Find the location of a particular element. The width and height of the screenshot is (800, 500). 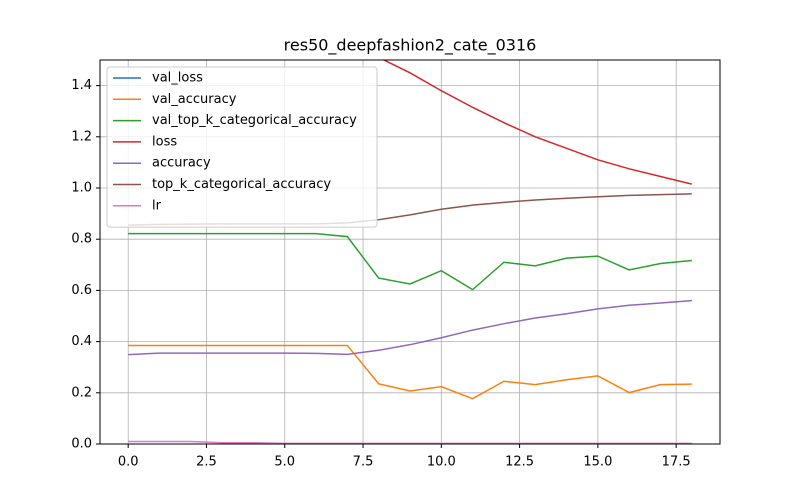

y-tick-label: 0.2 is located at coordinates (81, 392).